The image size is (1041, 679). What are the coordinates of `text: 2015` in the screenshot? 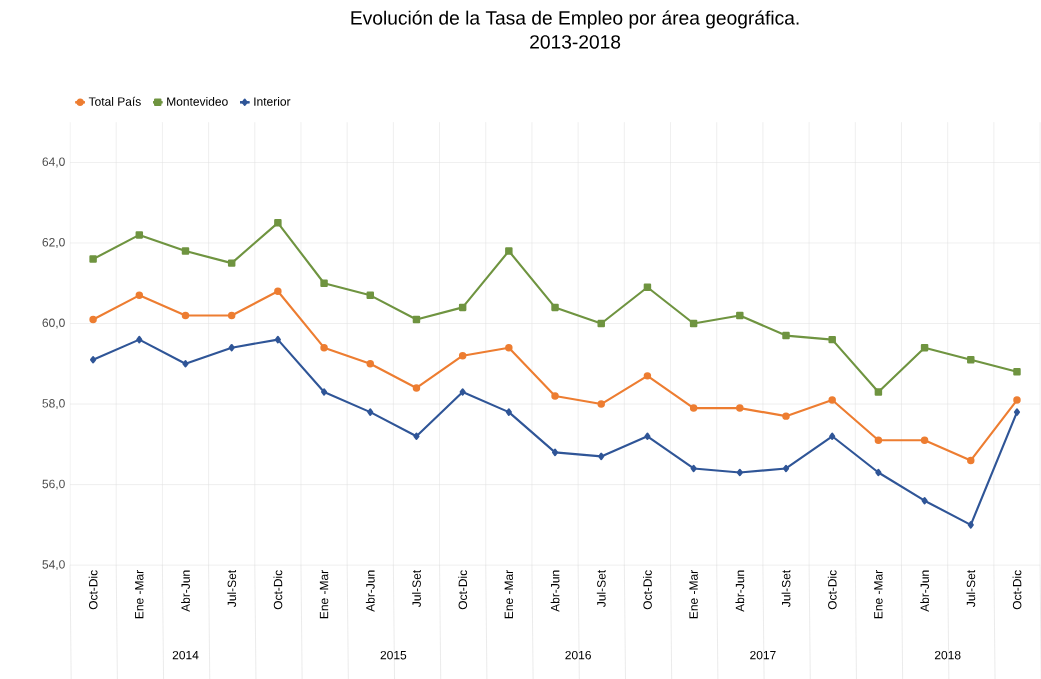 It's located at (393, 655).